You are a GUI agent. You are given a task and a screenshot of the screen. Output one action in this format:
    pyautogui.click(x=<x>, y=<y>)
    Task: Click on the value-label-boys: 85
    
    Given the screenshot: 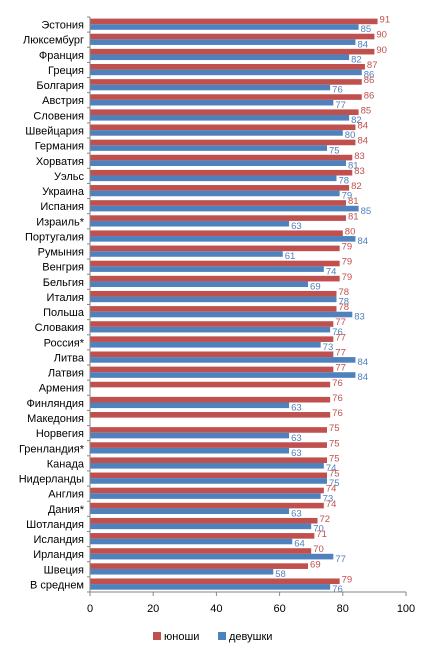 What is the action you would take?
    pyautogui.click(x=366, y=110)
    